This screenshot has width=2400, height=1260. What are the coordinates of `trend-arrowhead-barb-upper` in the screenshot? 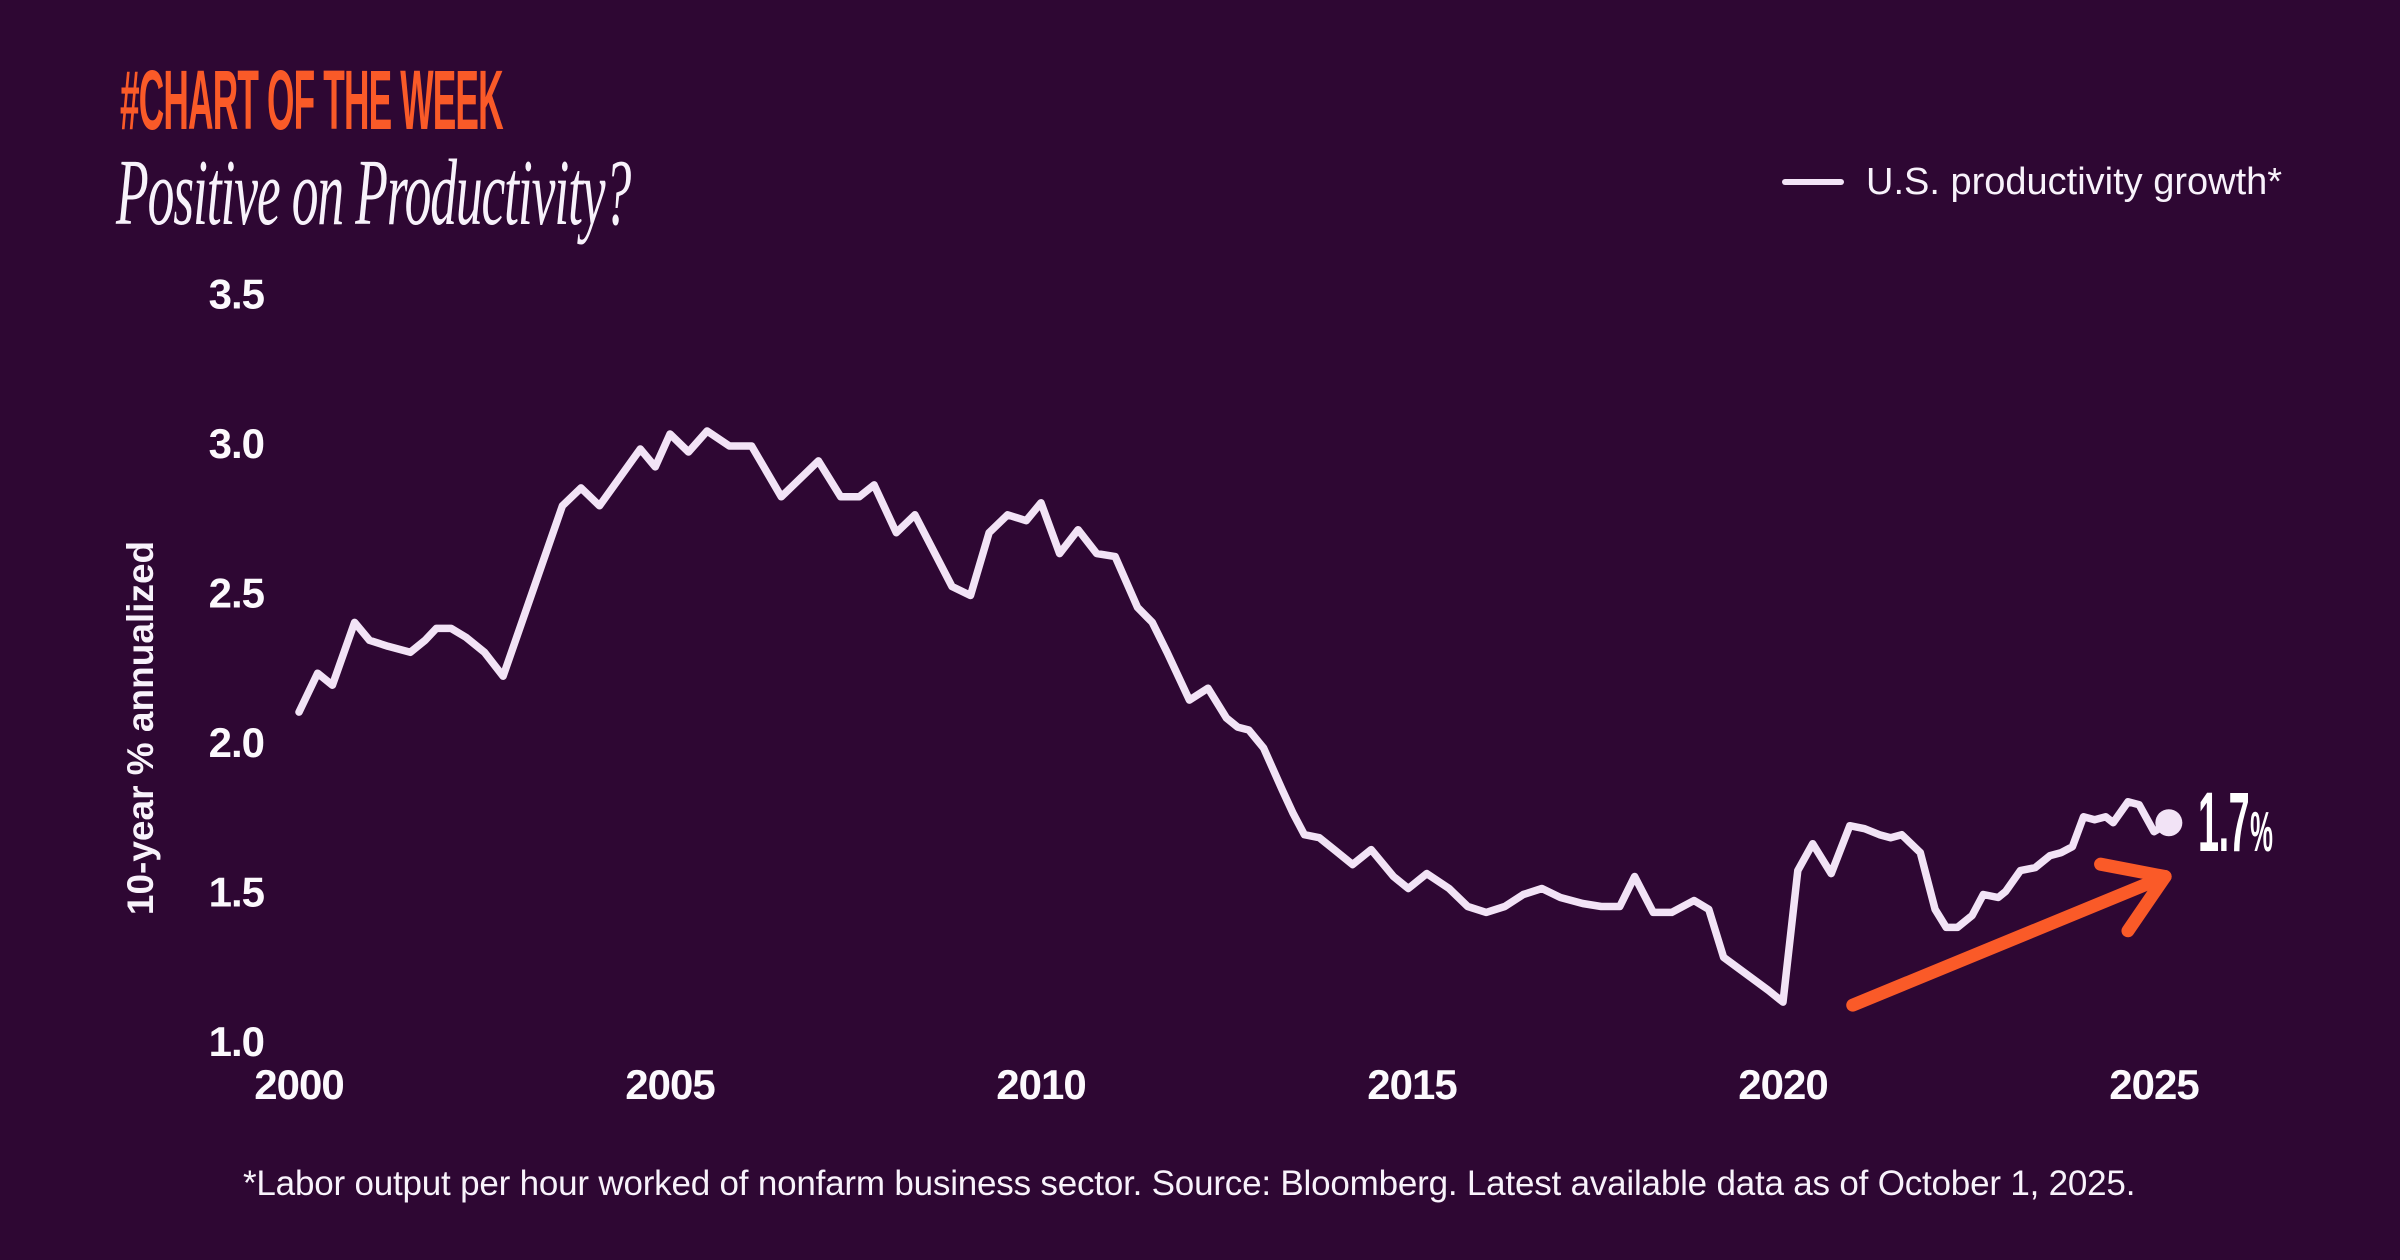 It's located at (2133, 870).